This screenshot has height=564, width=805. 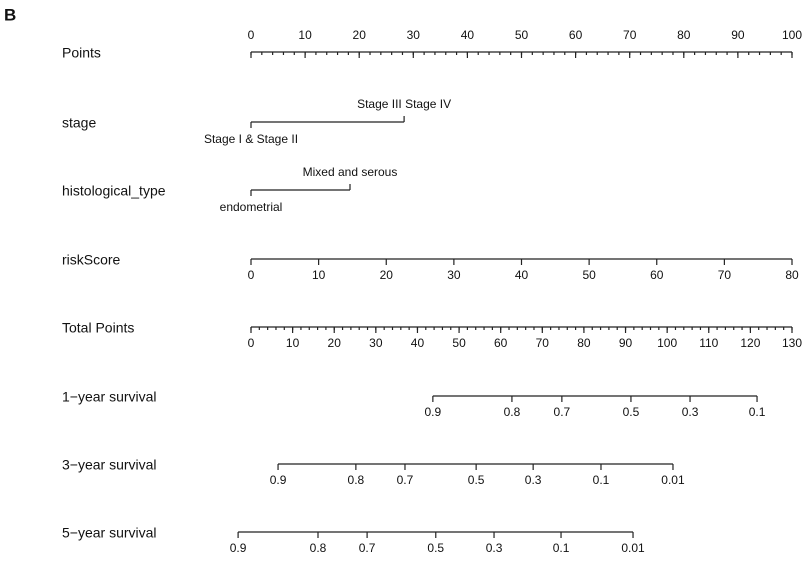 What do you see at coordinates (750, 343) in the screenshot?
I see `tick-label: 120` at bounding box center [750, 343].